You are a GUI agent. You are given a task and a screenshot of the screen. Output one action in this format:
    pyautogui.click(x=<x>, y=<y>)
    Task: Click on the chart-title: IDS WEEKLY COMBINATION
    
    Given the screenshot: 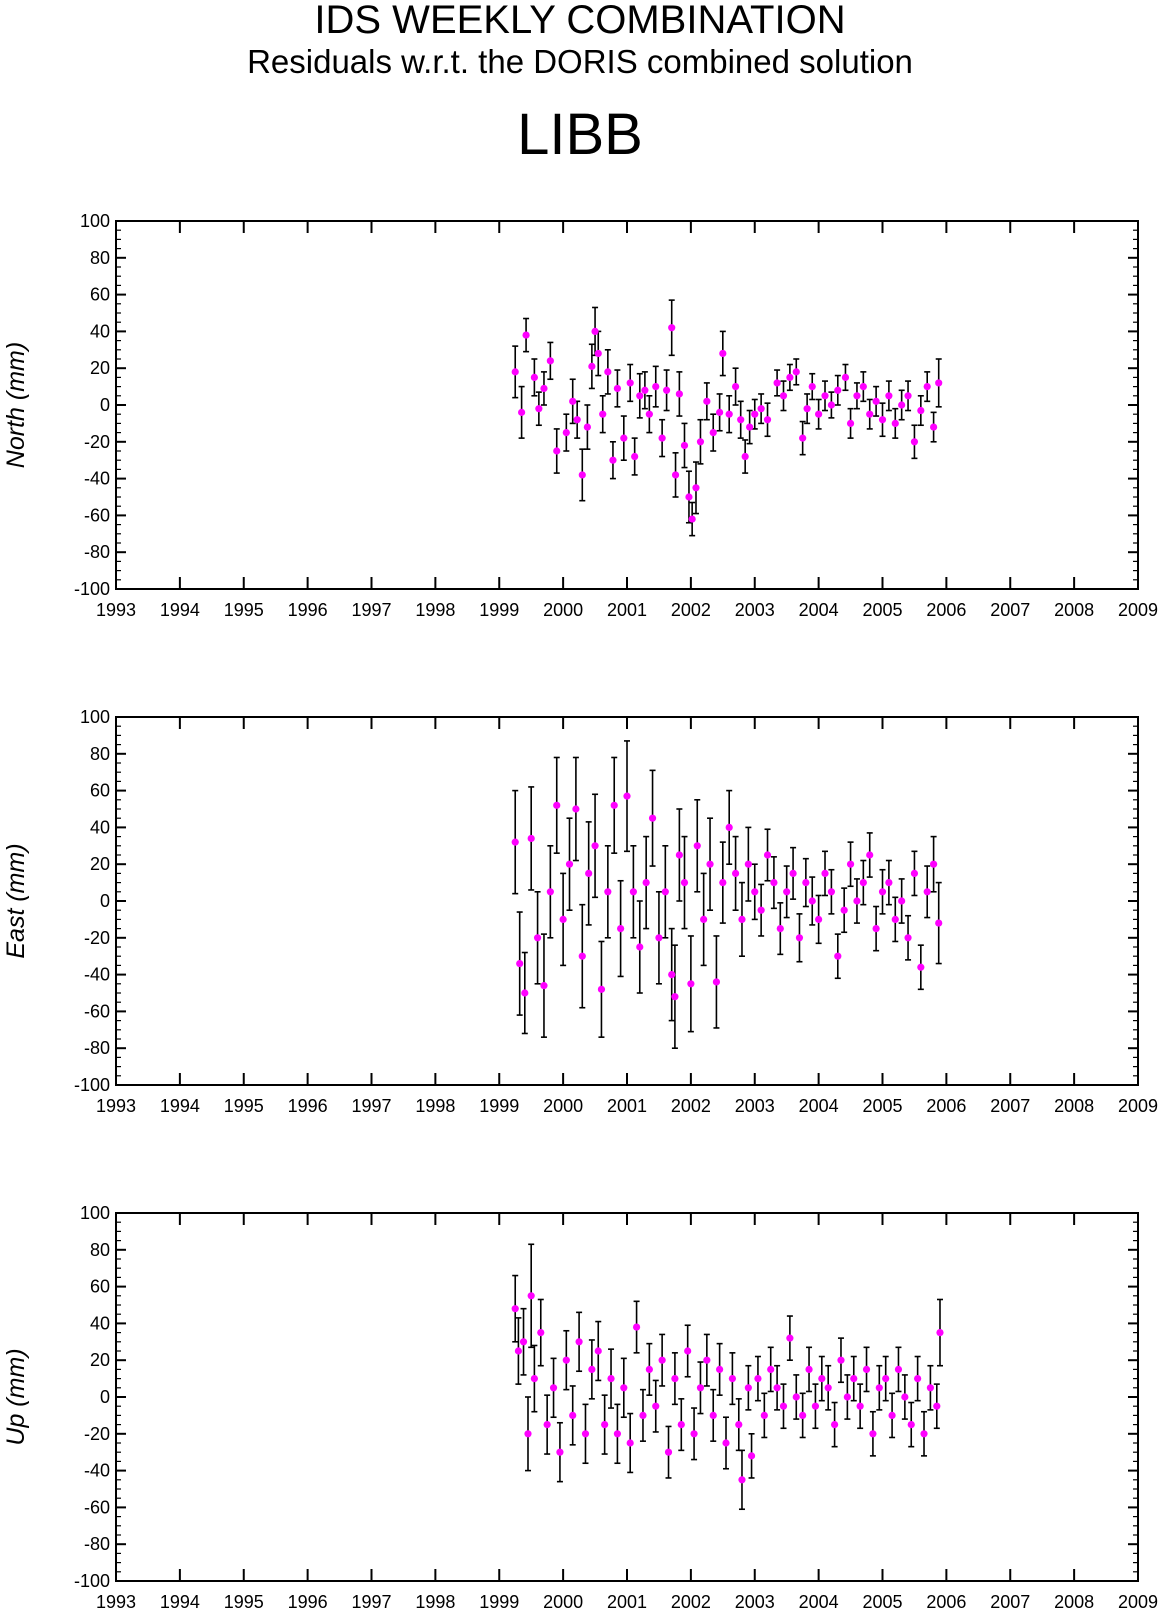 What is the action you would take?
    pyautogui.click(x=580, y=21)
    